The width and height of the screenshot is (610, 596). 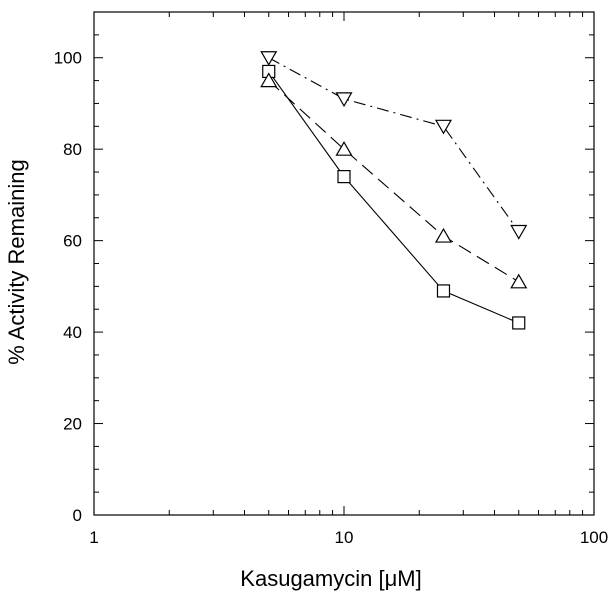 I want to click on x-axis-label: Kasugamycin [μM], so click(x=330, y=578).